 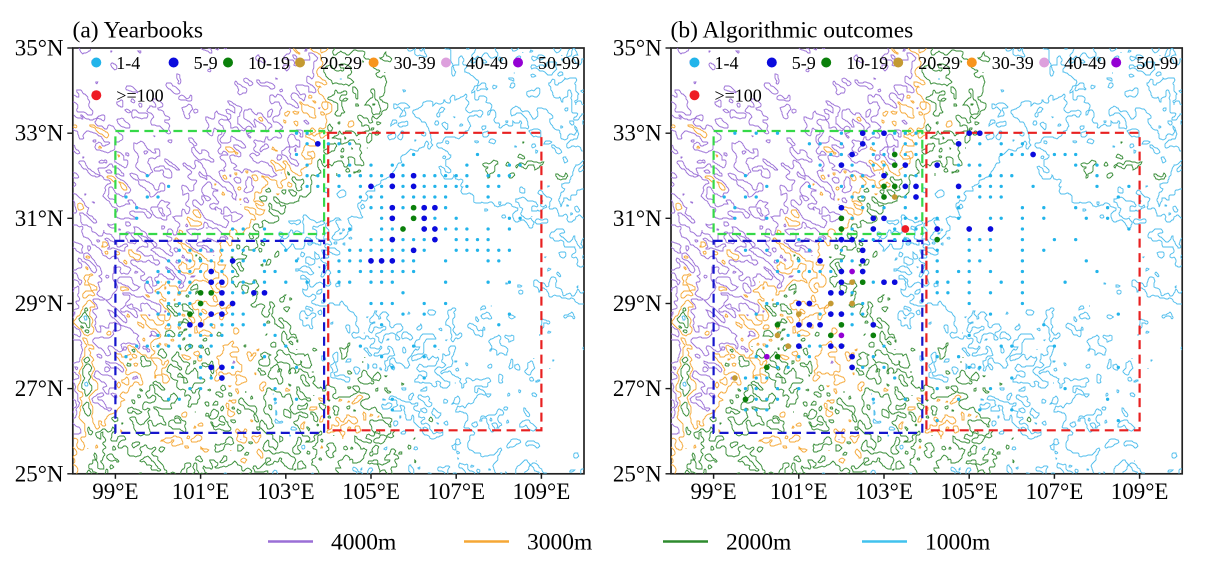 What do you see at coordinates (792, 31) in the screenshot?
I see `svg-text: (b) Algorithmic outcomes` at bounding box center [792, 31].